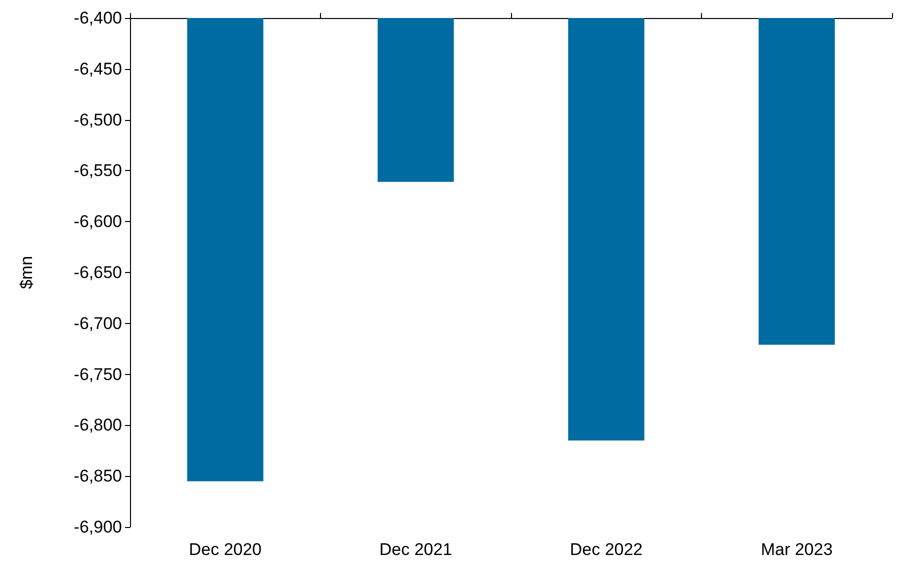 This screenshot has width=897, height=567. I want to click on y-tick-label: -6,700, so click(98, 323).